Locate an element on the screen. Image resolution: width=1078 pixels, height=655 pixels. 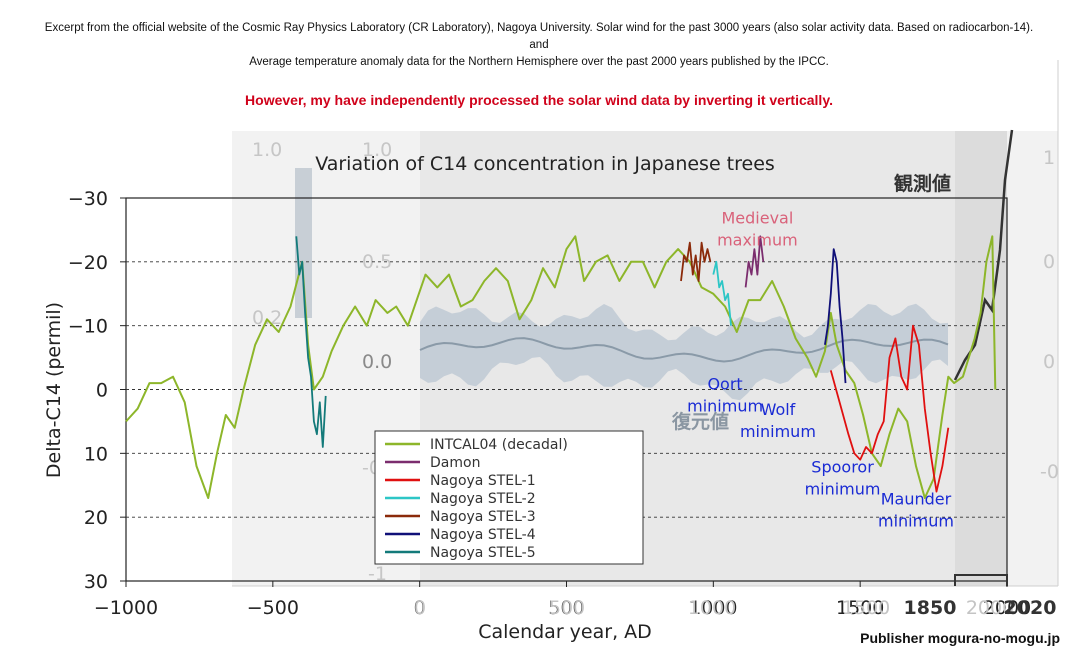
ipcc-reconstruction-line is located at coordinates (684, 350).